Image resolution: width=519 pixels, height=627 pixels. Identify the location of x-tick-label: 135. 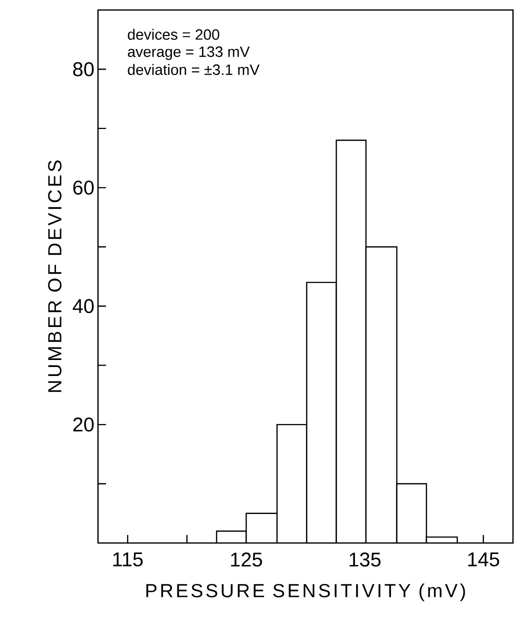
(365, 559).